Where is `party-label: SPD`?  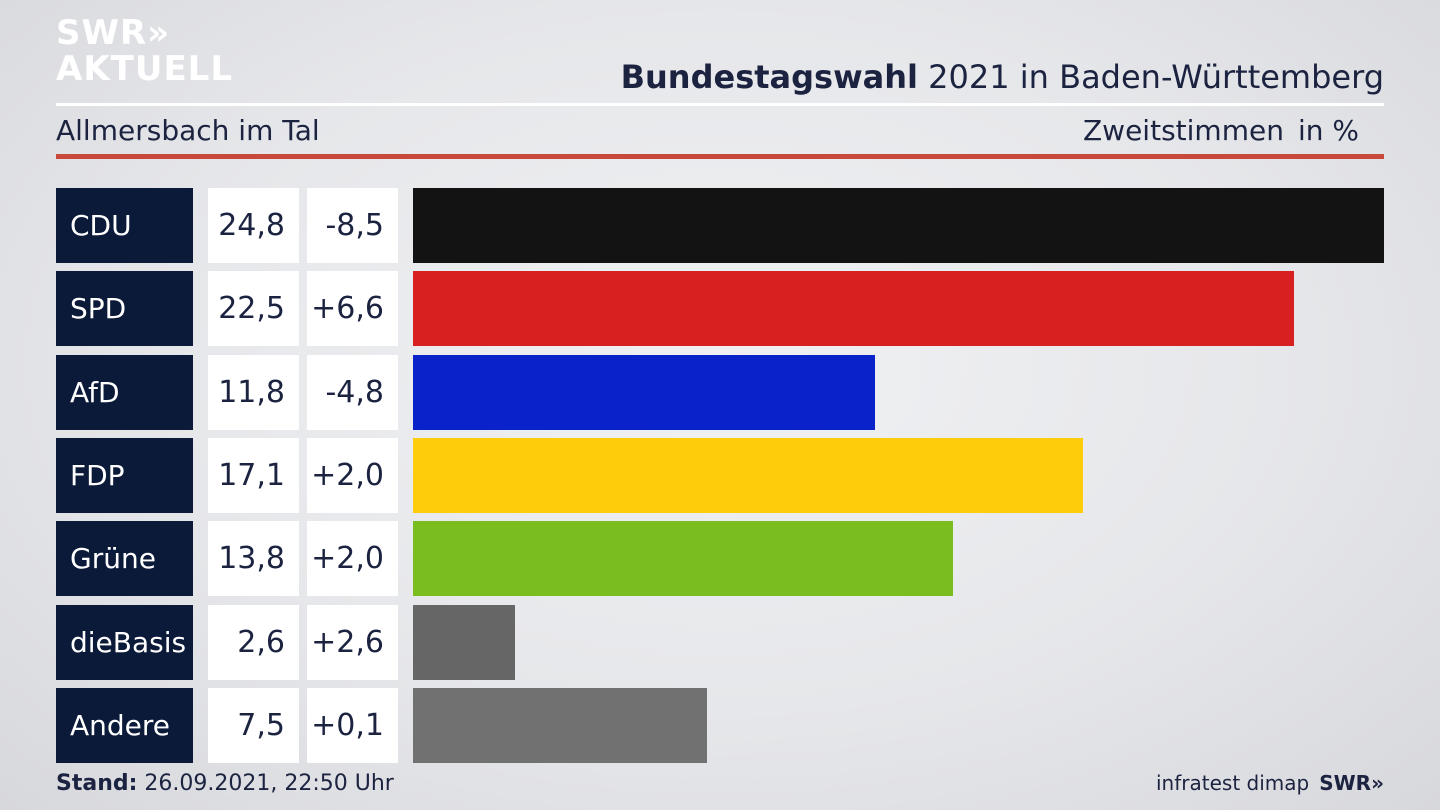 party-label: SPD is located at coordinates (124, 309).